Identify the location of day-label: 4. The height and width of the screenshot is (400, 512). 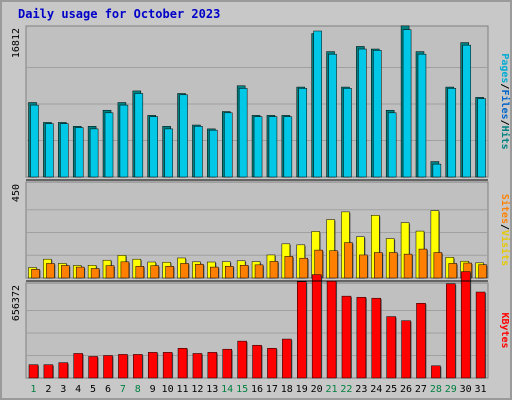
(78, 389).